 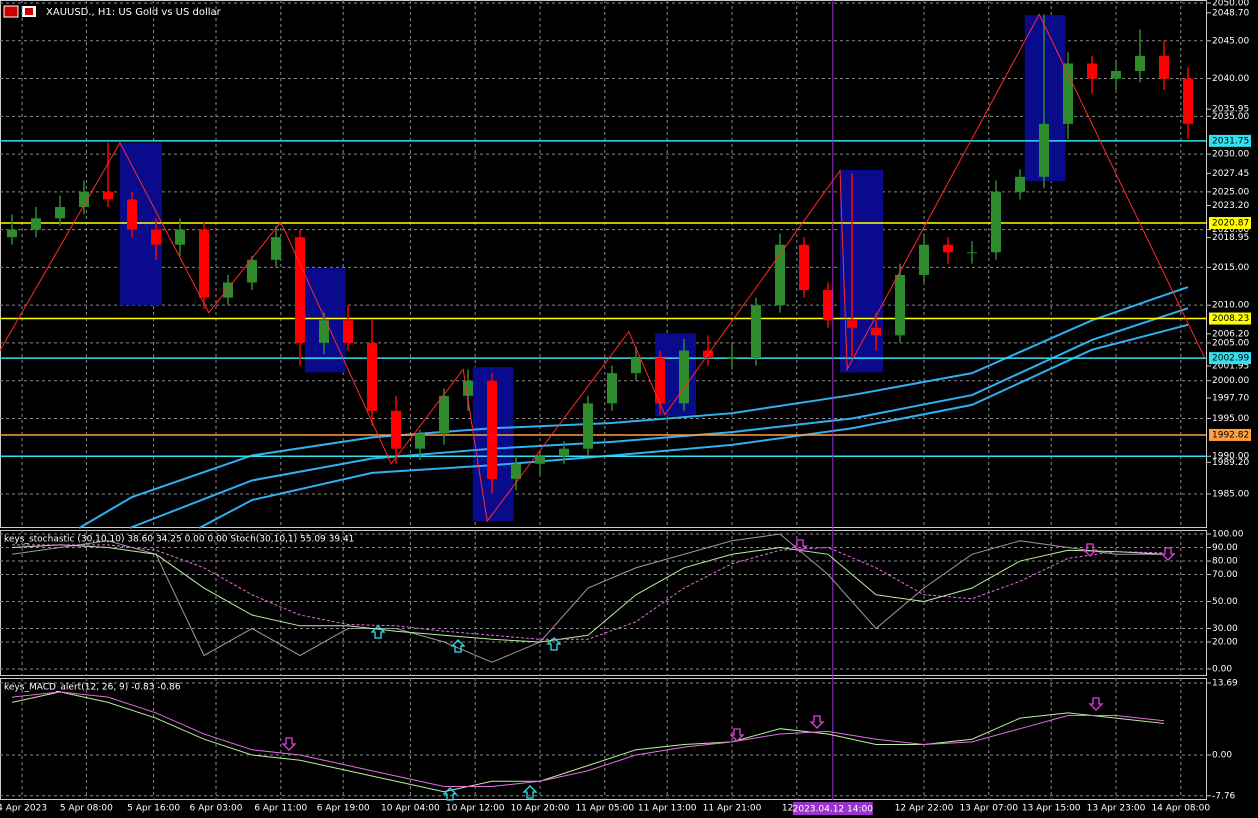 What do you see at coordinates (1230, 174) in the screenshot?
I see `y-tick-label: 2027.45` at bounding box center [1230, 174].